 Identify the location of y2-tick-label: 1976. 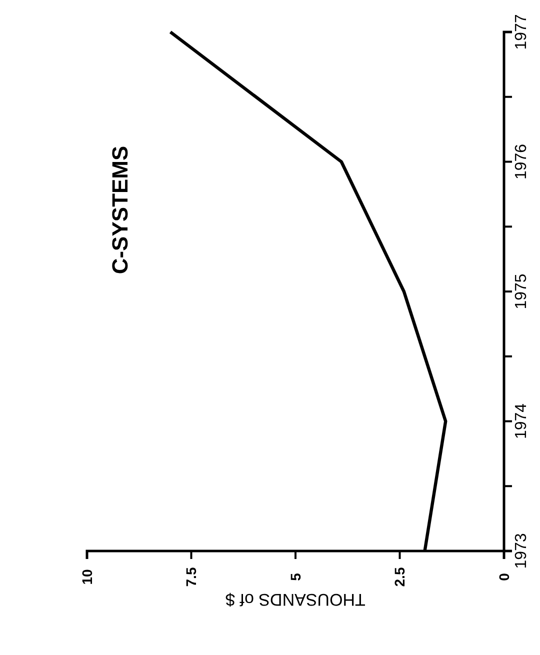
(521, 162).